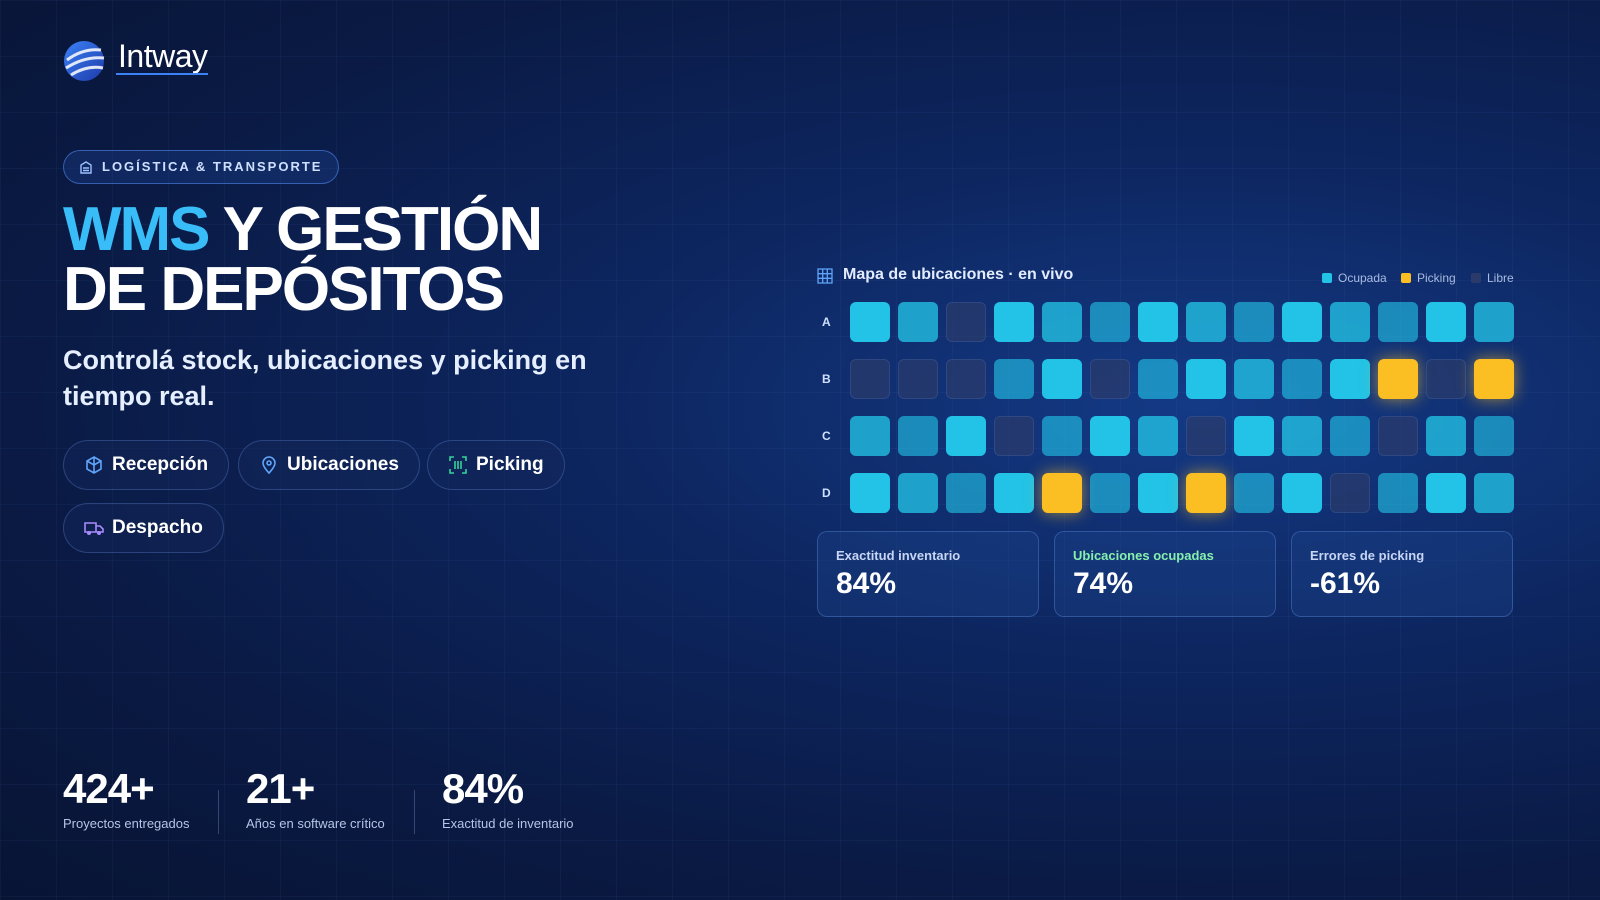 The image size is (1600, 900). Describe the element at coordinates (137, 229) in the screenshot. I see `headline-highlight: WMS` at that location.